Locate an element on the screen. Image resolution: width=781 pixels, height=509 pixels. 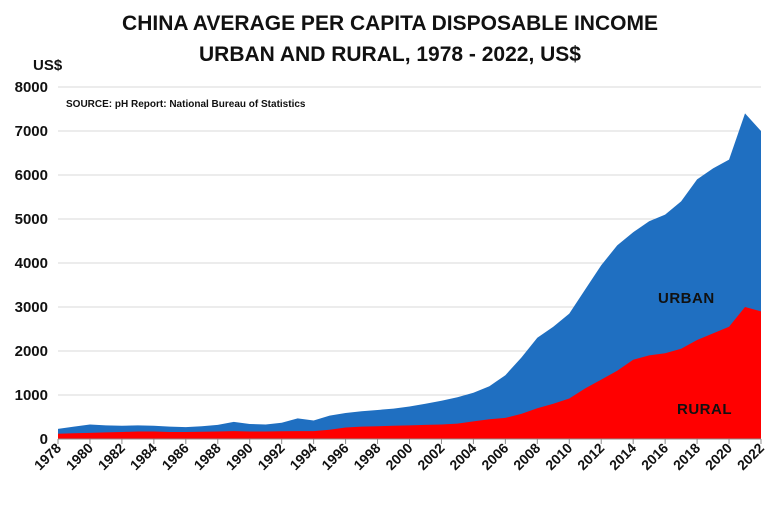
x-tick-label: 2016 is located at coordinates (654, 456).